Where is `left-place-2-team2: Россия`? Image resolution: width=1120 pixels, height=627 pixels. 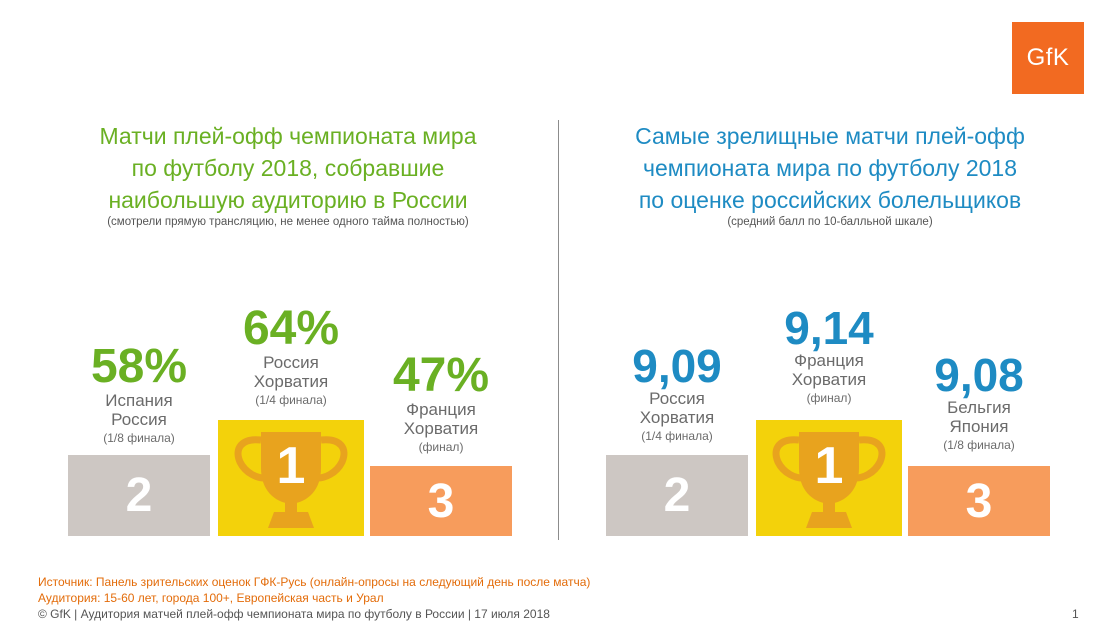 left-place-2-team2: Россия is located at coordinates (139, 419).